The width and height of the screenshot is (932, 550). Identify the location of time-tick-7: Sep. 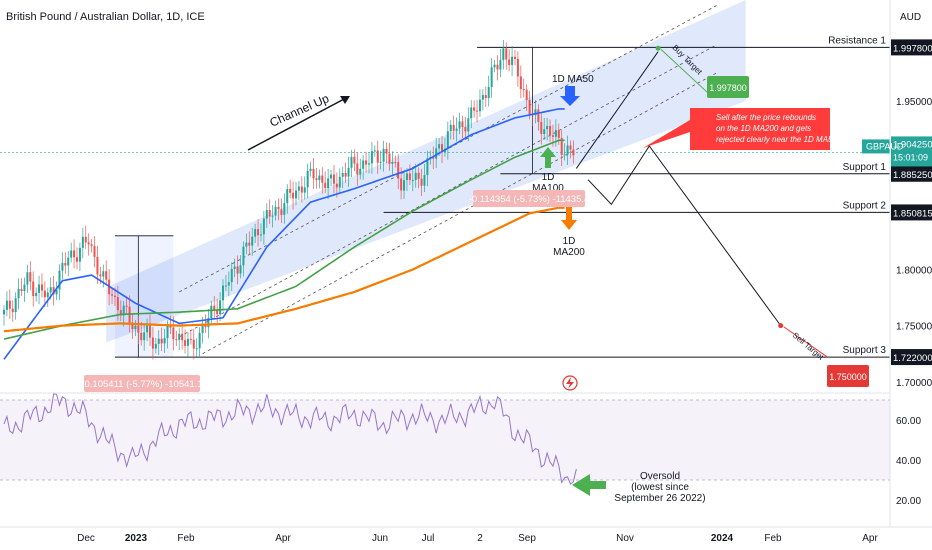
(527, 538).